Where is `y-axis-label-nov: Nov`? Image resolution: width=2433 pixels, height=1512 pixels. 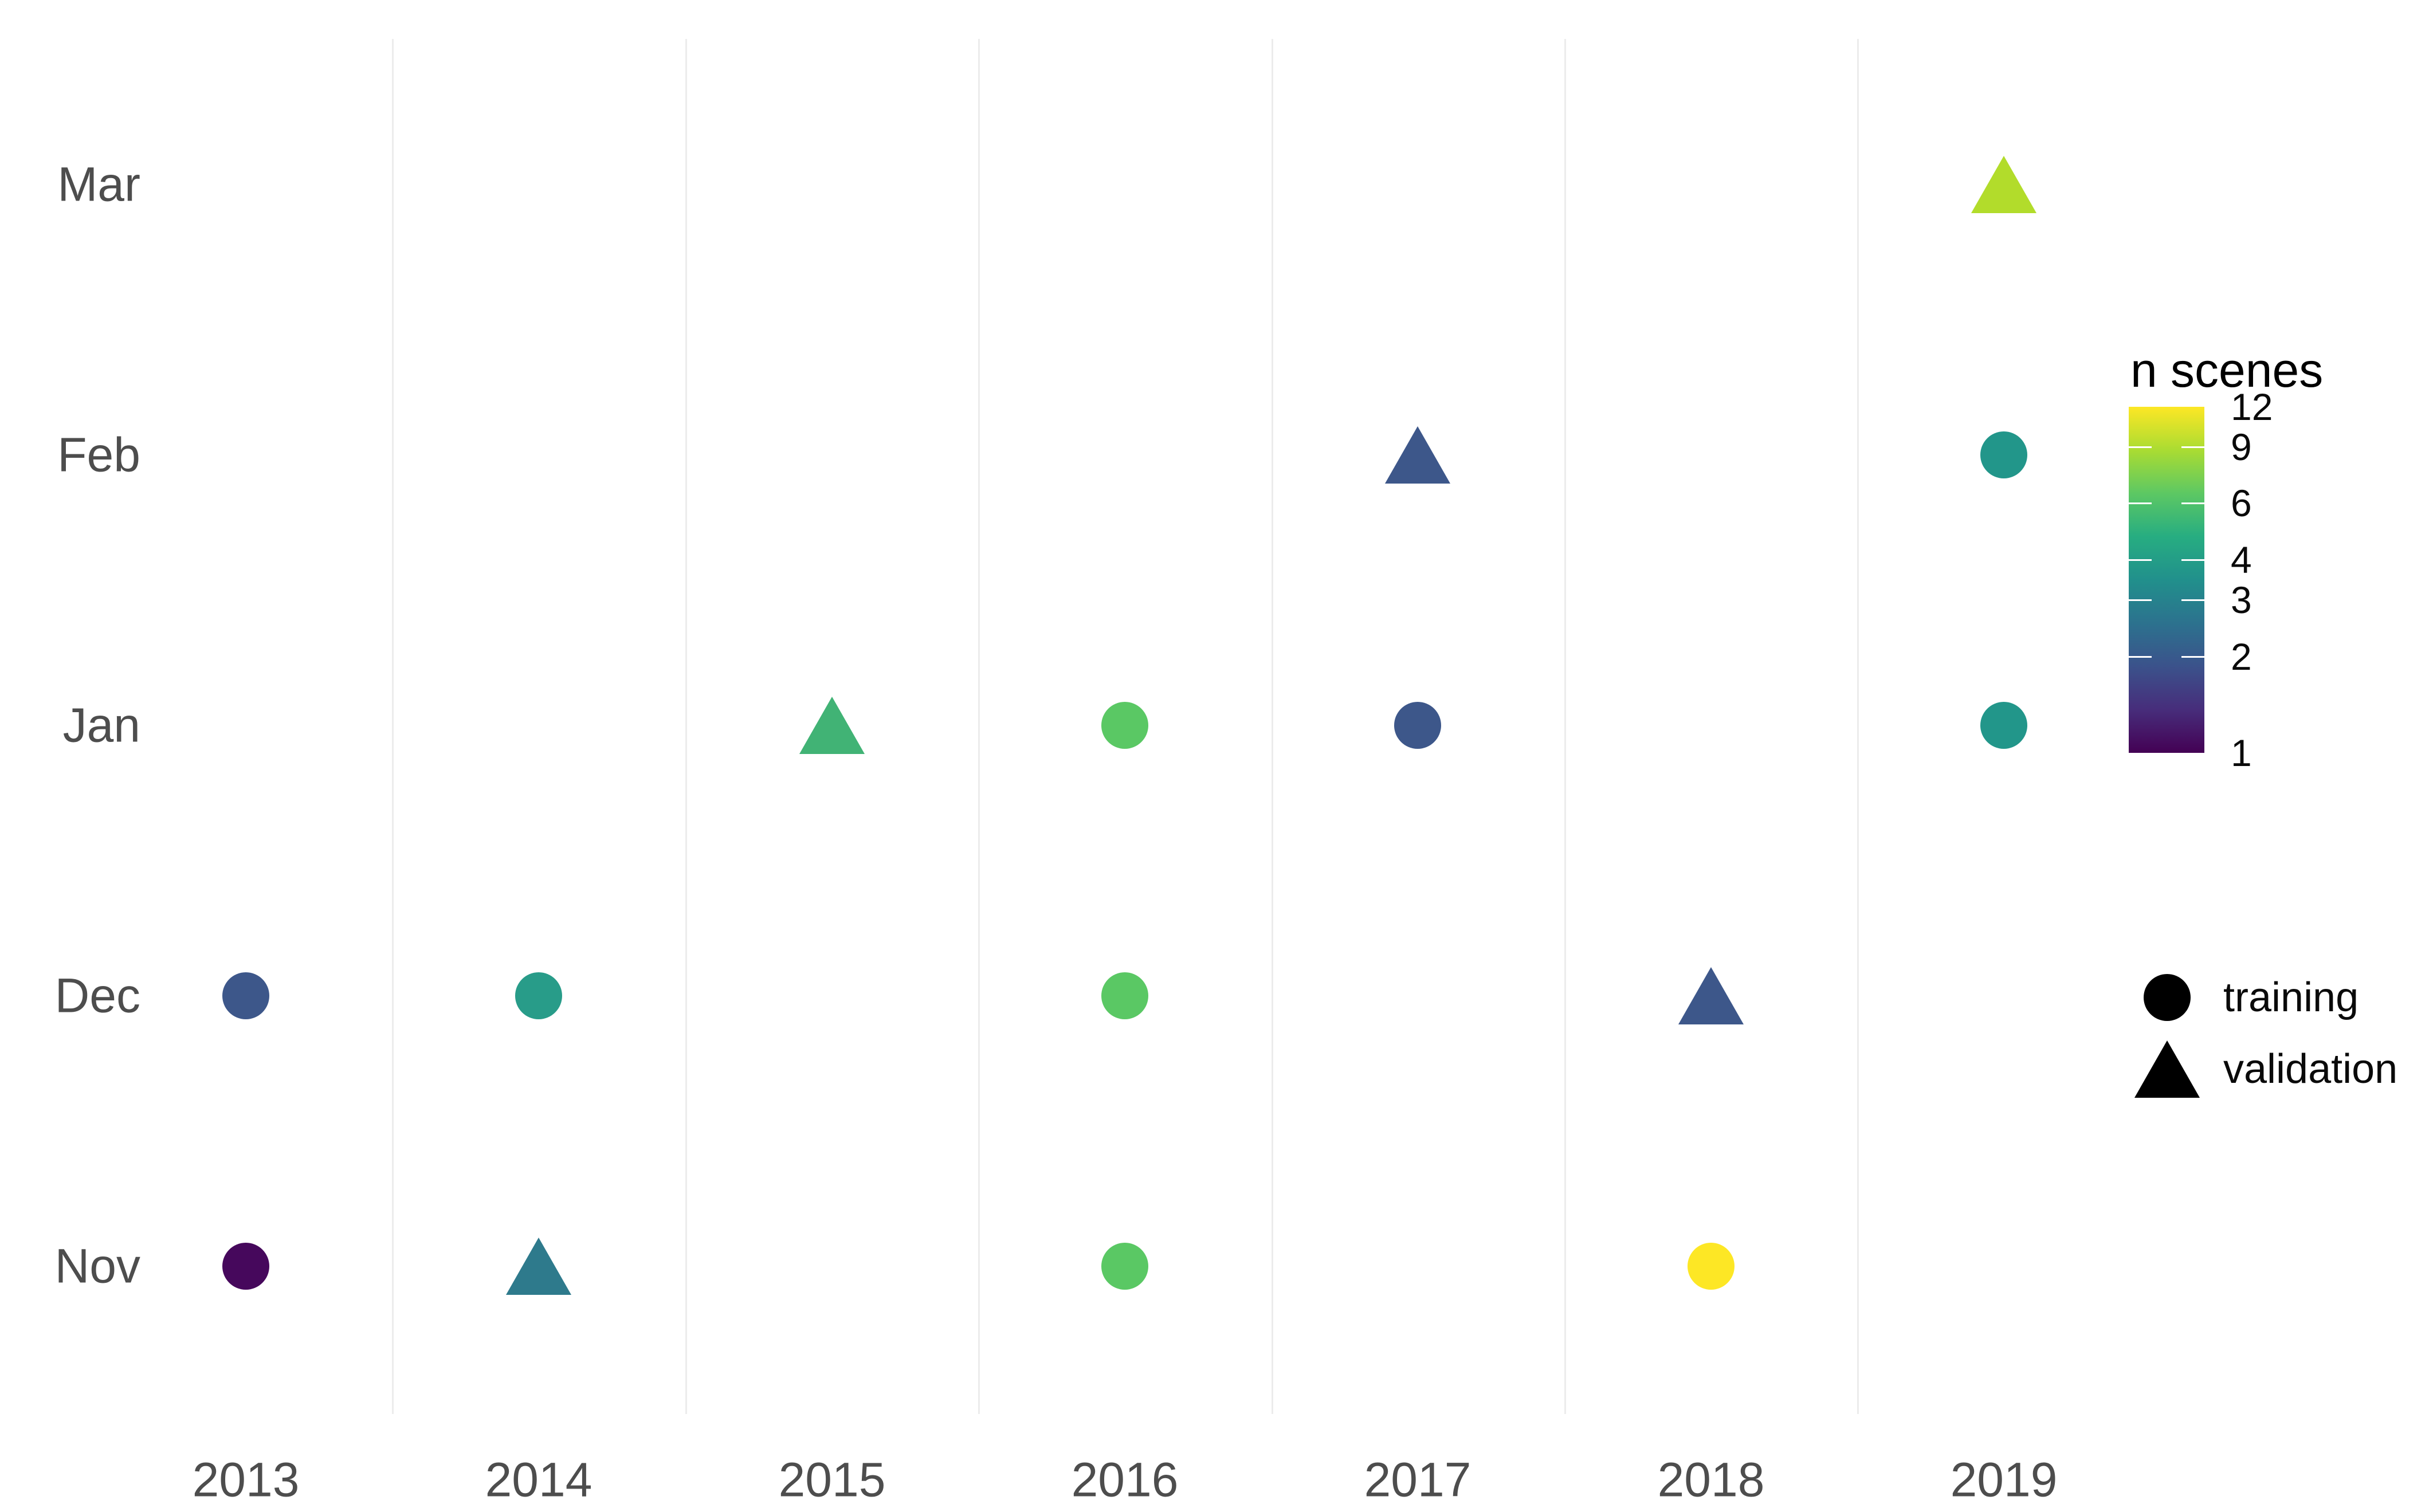 y-axis-label-nov: Nov is located at coordinates (97, 1266).